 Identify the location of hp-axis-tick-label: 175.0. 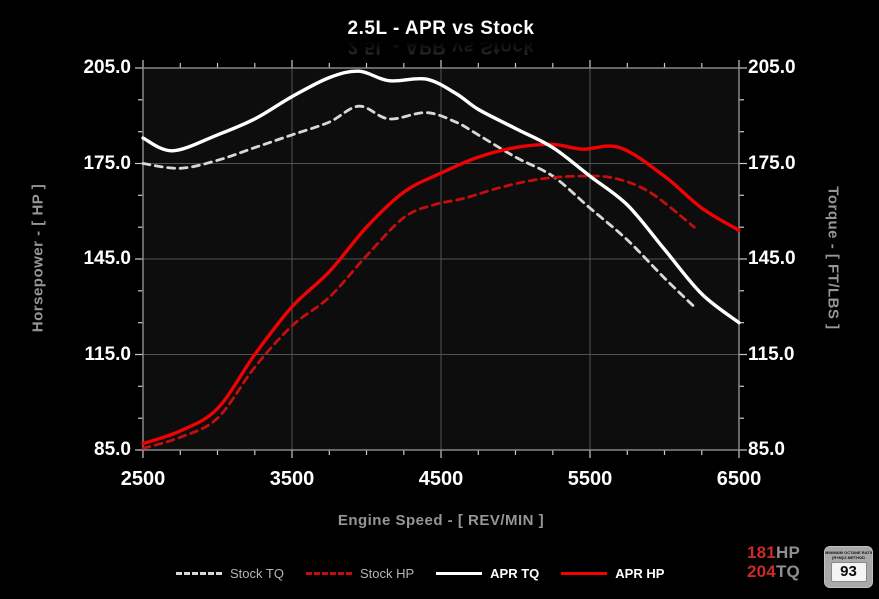
(107, 163).